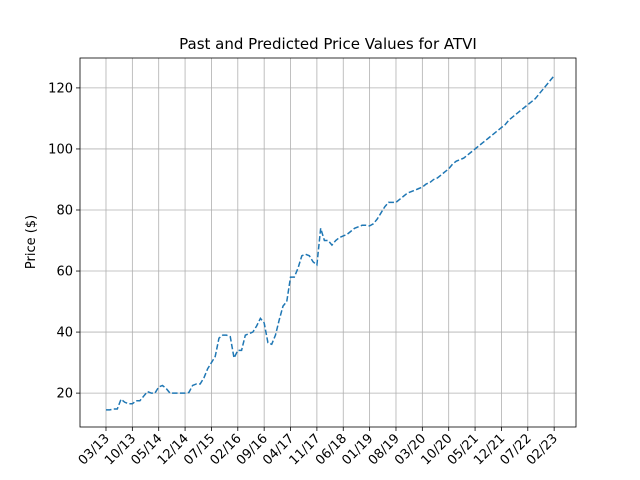 This screenshot has width=640, height=480. What do you see at coordinates (64, 210) in the screenshot?
I see `y-tick-label: 80` at bounding box center [64, 210].